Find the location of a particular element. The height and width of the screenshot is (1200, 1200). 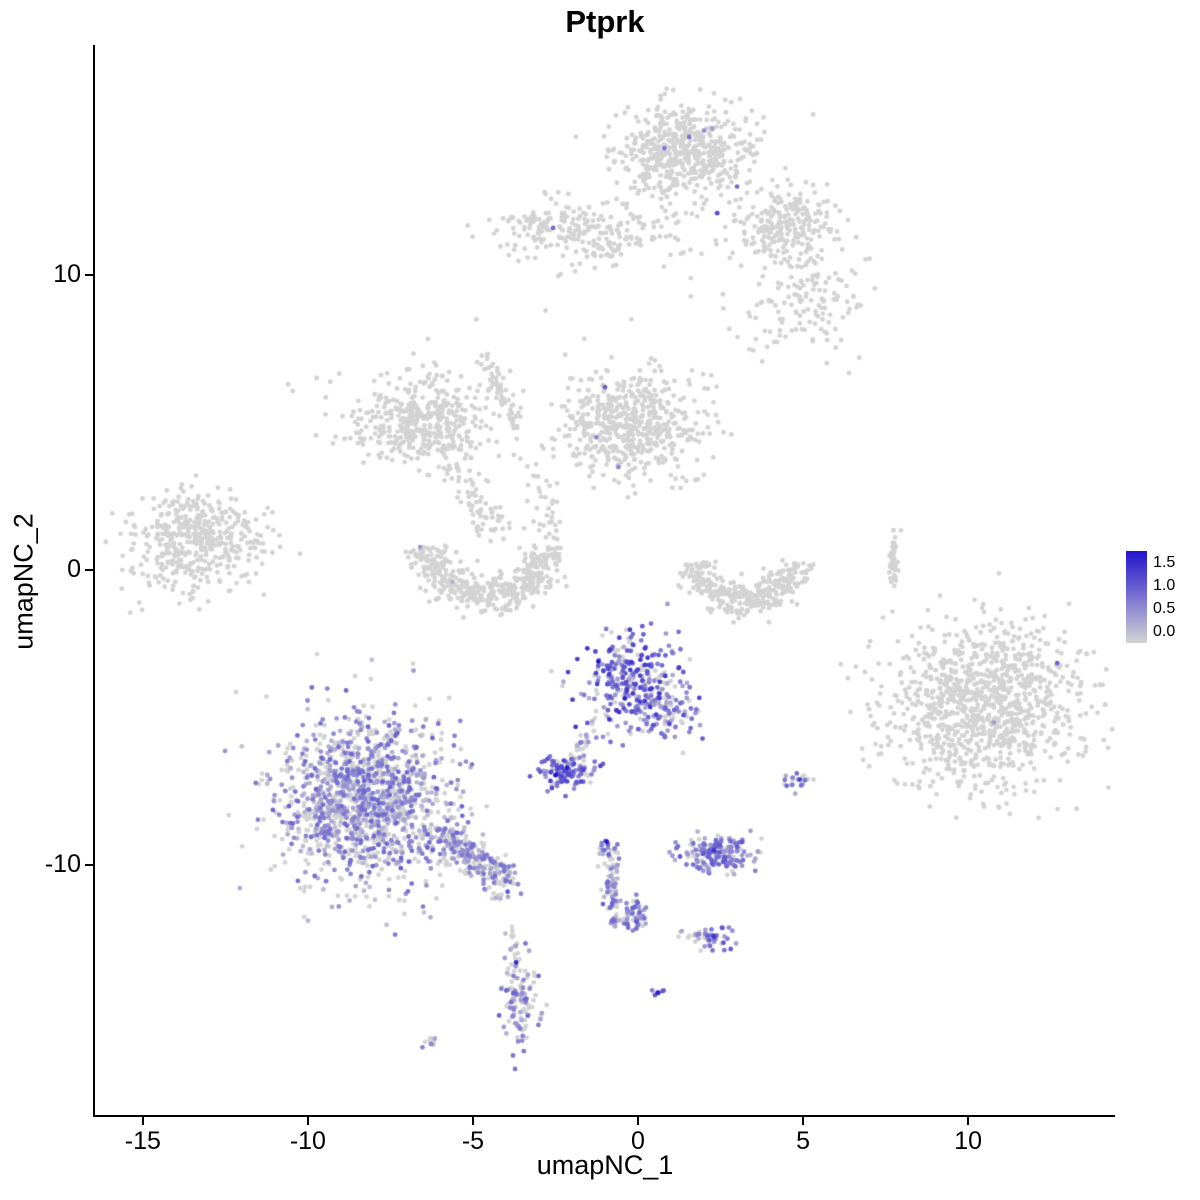

y-axis-title: umapNC_2 is located at coordinates (23, 581).